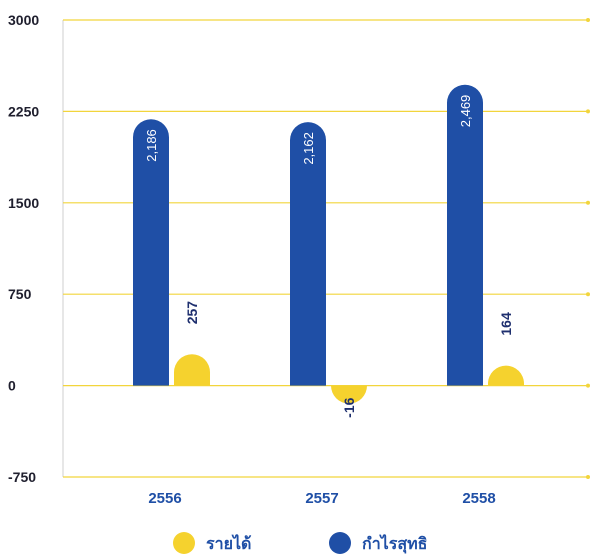 This screenshot has width=591, height=555. What do you see at coordinates (228, 543) in the screenshot?
I see `legend-label: รายได้` at bounding box center [228, 543].